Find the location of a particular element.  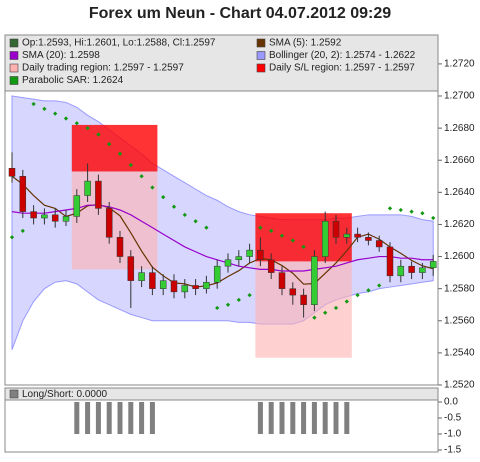

legend-label: Daily S/L region: 1.2597 - 1.2597 is located at coordinates (342, 68).